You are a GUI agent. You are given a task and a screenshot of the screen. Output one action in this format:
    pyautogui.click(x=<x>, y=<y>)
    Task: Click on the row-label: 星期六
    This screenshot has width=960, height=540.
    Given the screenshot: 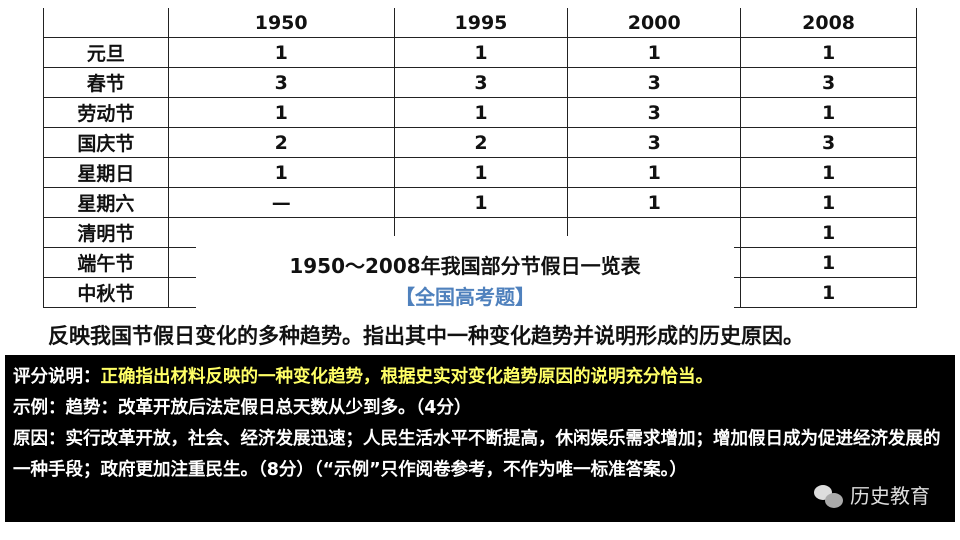 What is the action you would take?
    pyautogui.click(x=106, y=202)
    